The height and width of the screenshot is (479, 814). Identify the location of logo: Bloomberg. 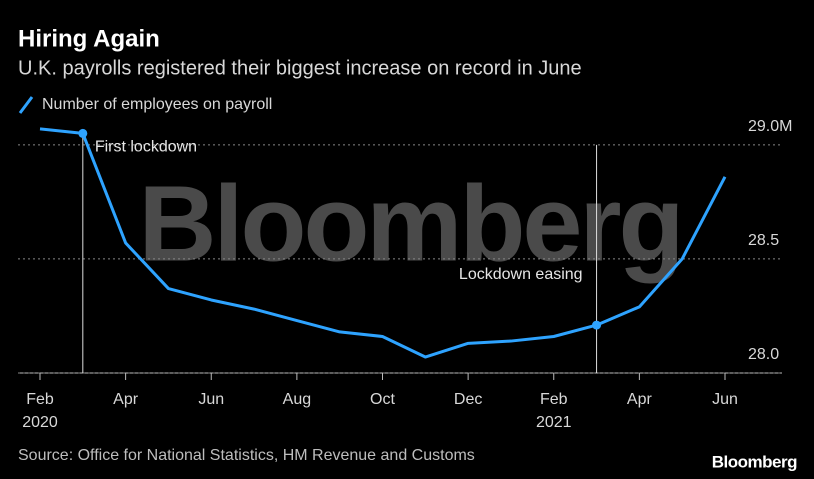
(754, 461).